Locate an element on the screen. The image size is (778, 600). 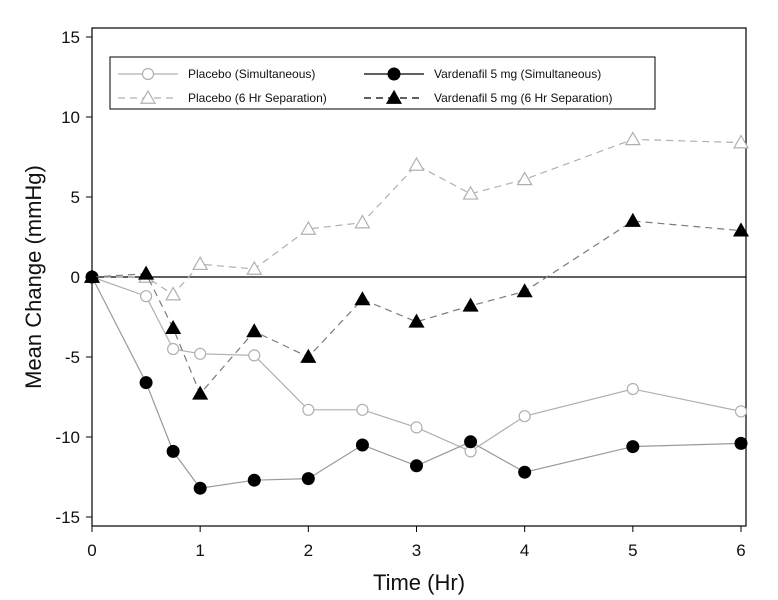
y-tick-label: 15 is located at coordinates (70, 37).